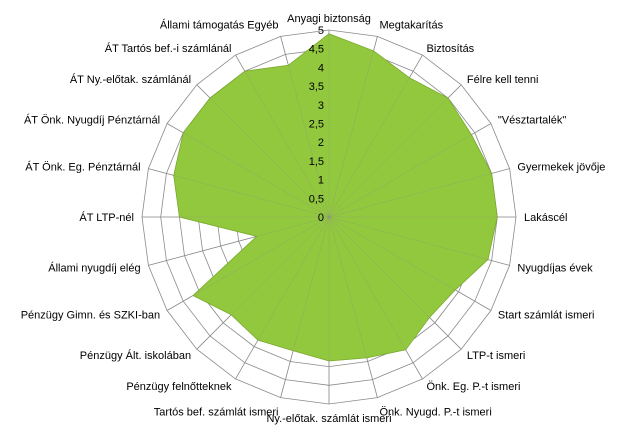  What do you see at coordinates (532, 121) in the screenshot?
I see `category-label: "Vésztartalék"` at bounding box center [532, 121].